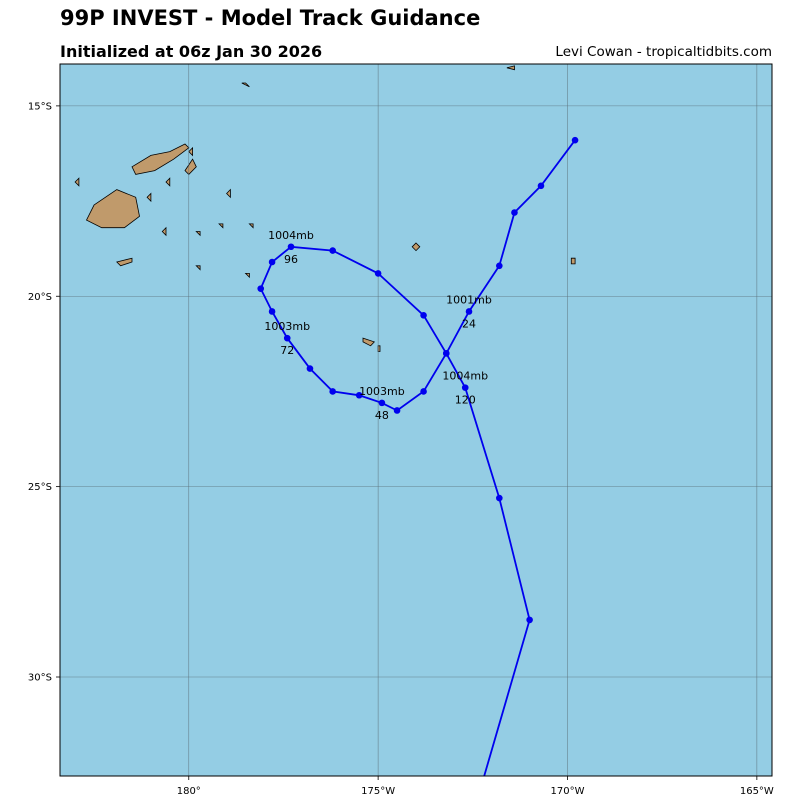 This screenshot has width=800, height=800. I want to click on y-tick-label: 15°S, so click(40, 106).